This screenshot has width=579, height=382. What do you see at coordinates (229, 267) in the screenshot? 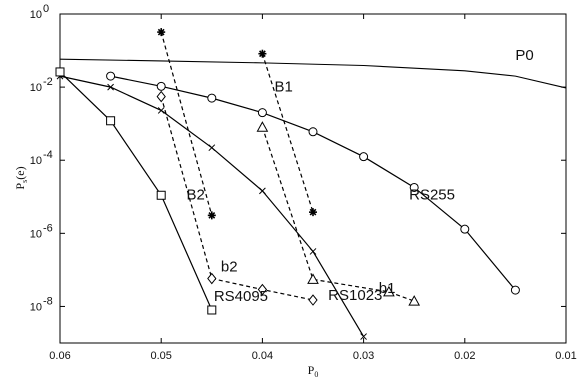
I see `series-label-b2: b2` at bounding box center [229, 267].